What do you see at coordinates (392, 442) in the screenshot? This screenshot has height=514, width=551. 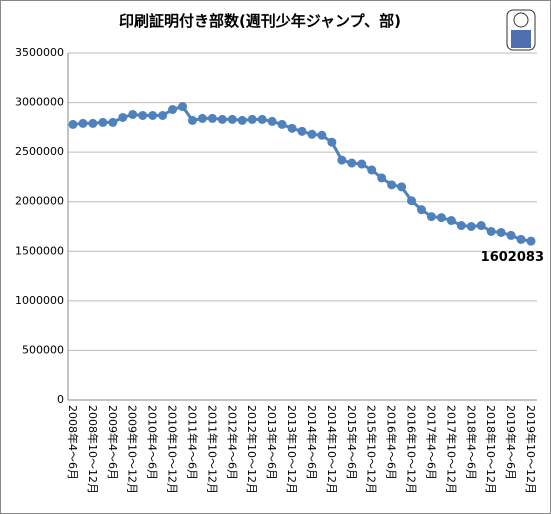 I see `x-tick-label: 2016年4～6月` at bounding box center [392, 442].